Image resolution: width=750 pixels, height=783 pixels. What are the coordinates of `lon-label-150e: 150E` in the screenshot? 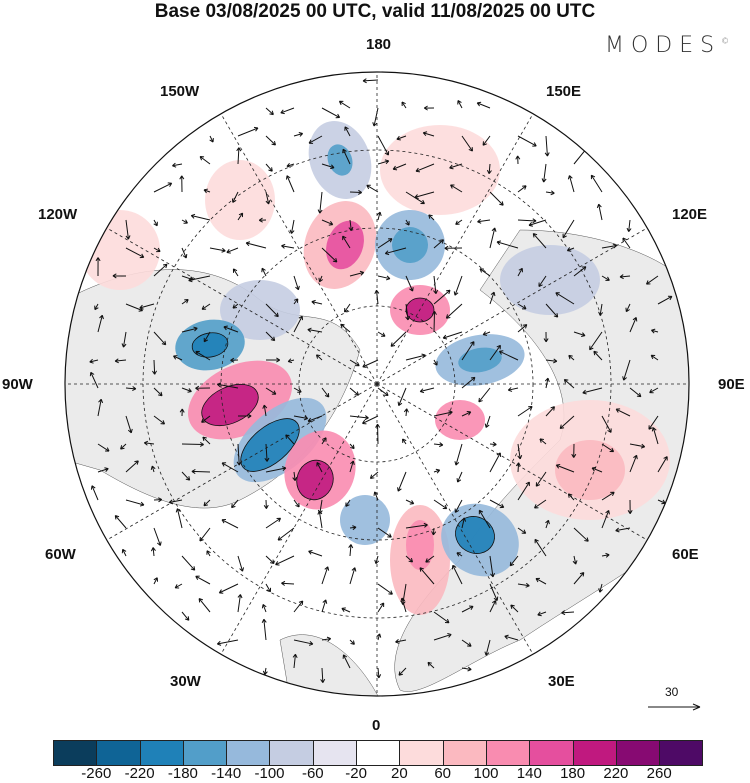 It's located at (564, 91).